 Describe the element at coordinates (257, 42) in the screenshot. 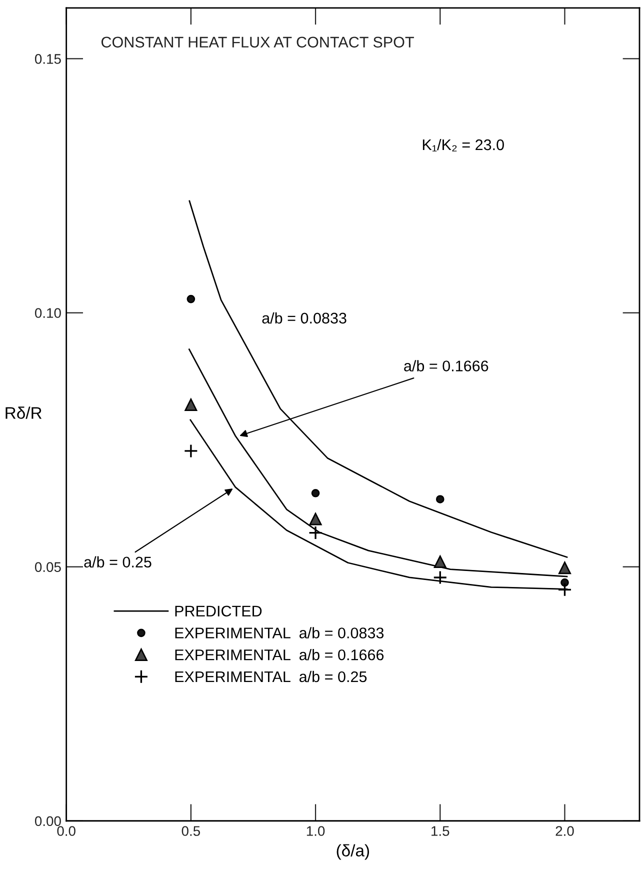

I see `text: CONSTANT HEAT FLUX AT CONTACT SPOT` at that location.